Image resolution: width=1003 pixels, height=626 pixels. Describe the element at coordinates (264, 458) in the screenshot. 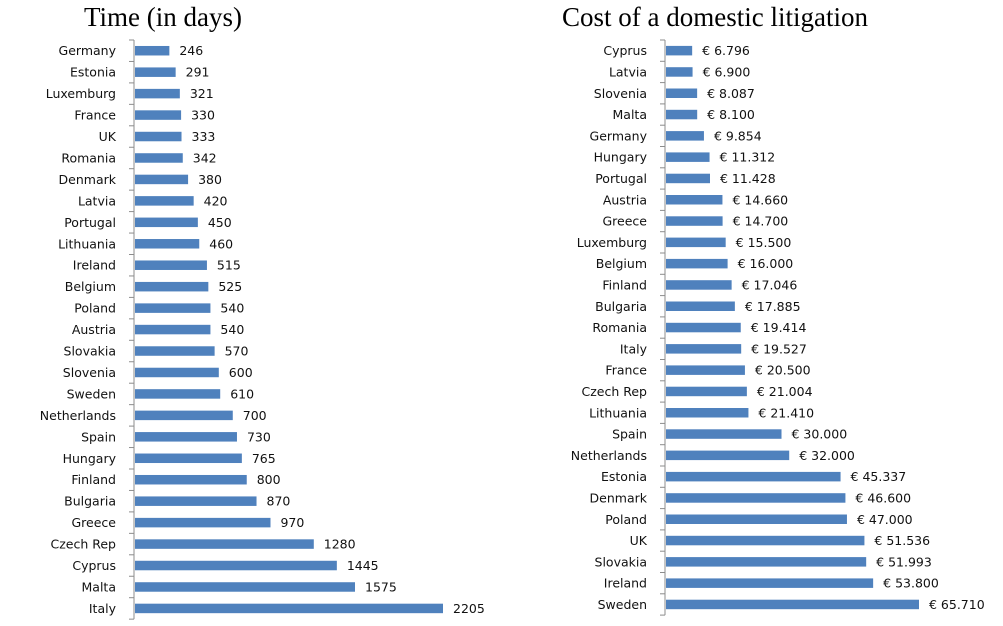

I see `time-value-label: 765` at that location.